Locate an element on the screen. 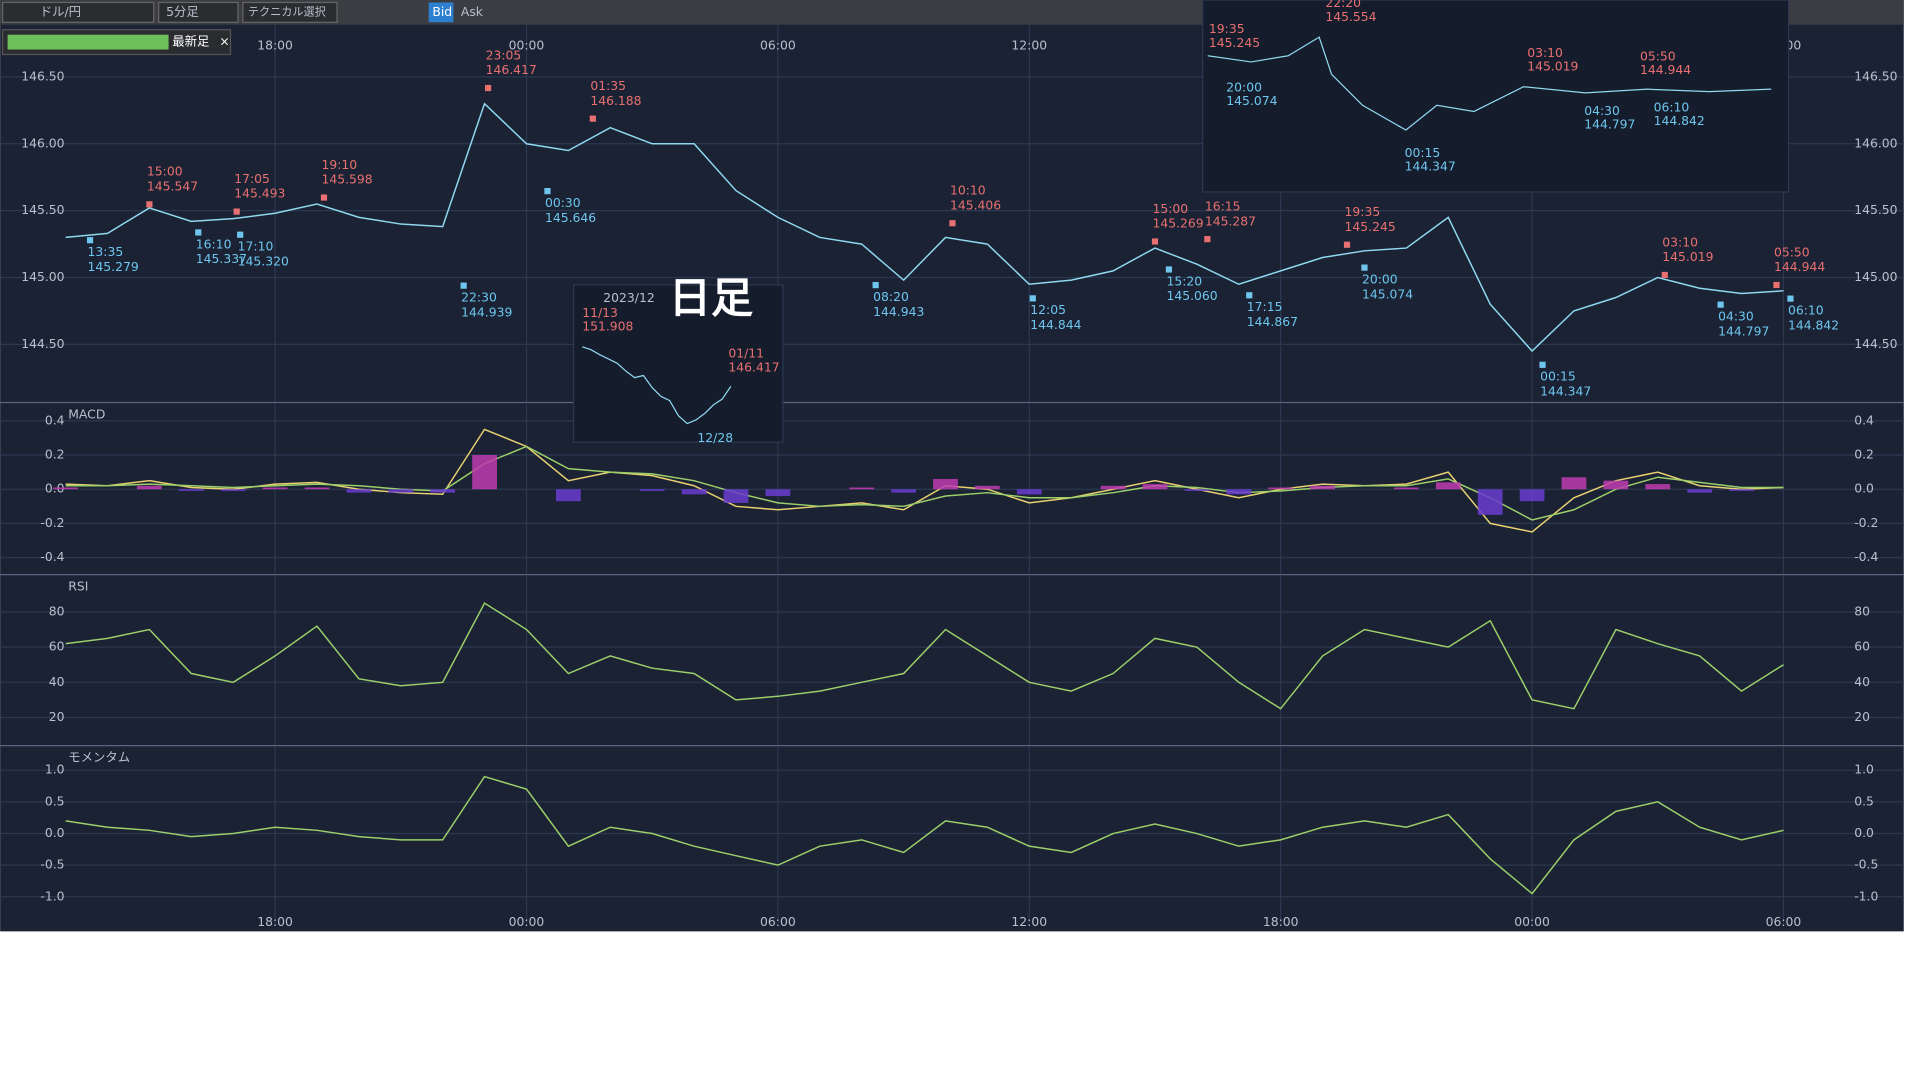 The image size is (1920, 1080). extreme-price: 145.598 is located at coordinates (346, 180).